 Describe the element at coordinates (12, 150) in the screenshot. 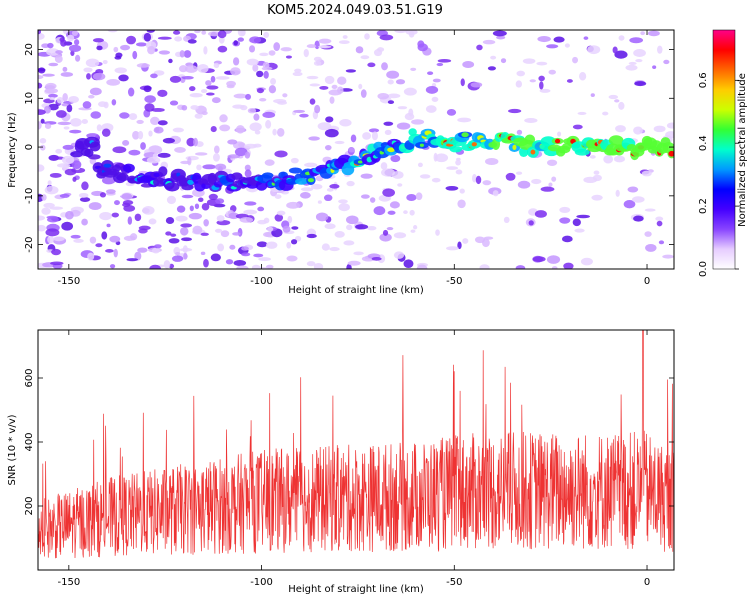

I see `spectrogram-y-label: Frequency (Hz)` at that location.